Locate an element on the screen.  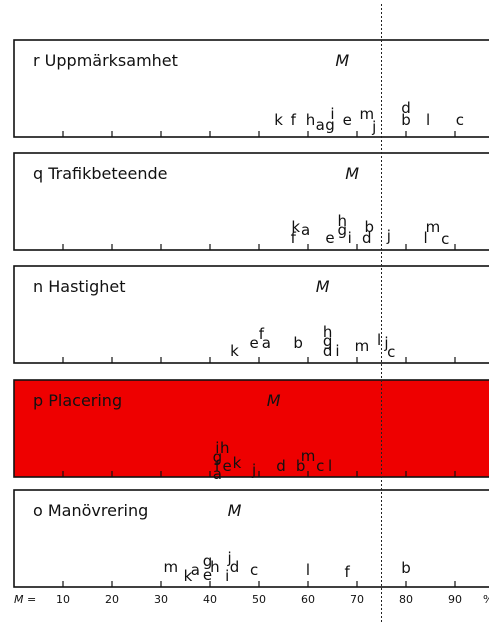
x-tick-label: 50 is located at coordinates (259, 599).